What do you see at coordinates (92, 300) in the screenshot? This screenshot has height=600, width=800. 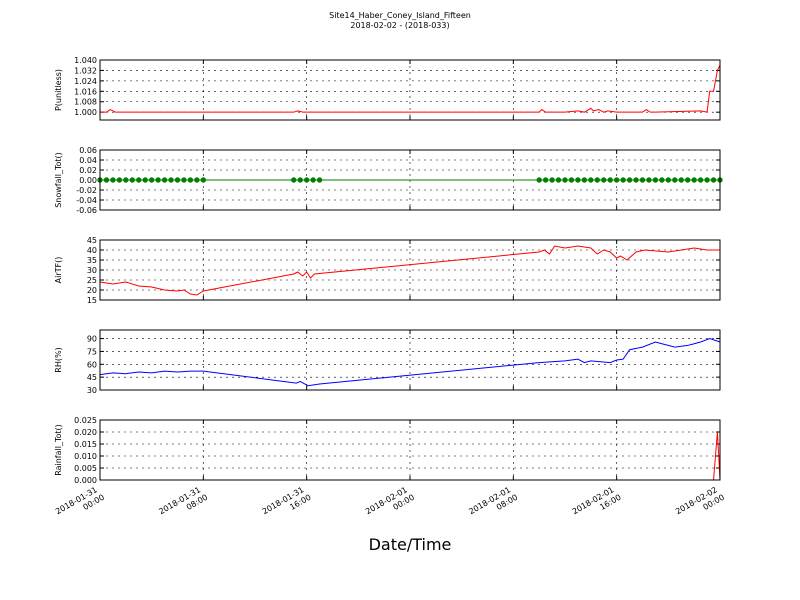 I see `y-tick-label: 15` at bounding box center [92, 300].